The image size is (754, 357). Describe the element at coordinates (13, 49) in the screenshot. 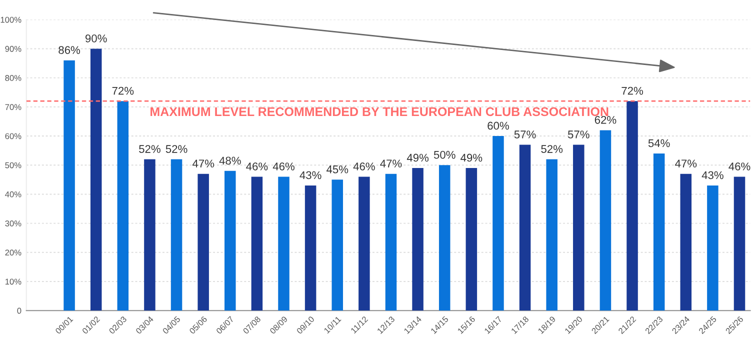

I see `y-tick-label: 90%` at that location.